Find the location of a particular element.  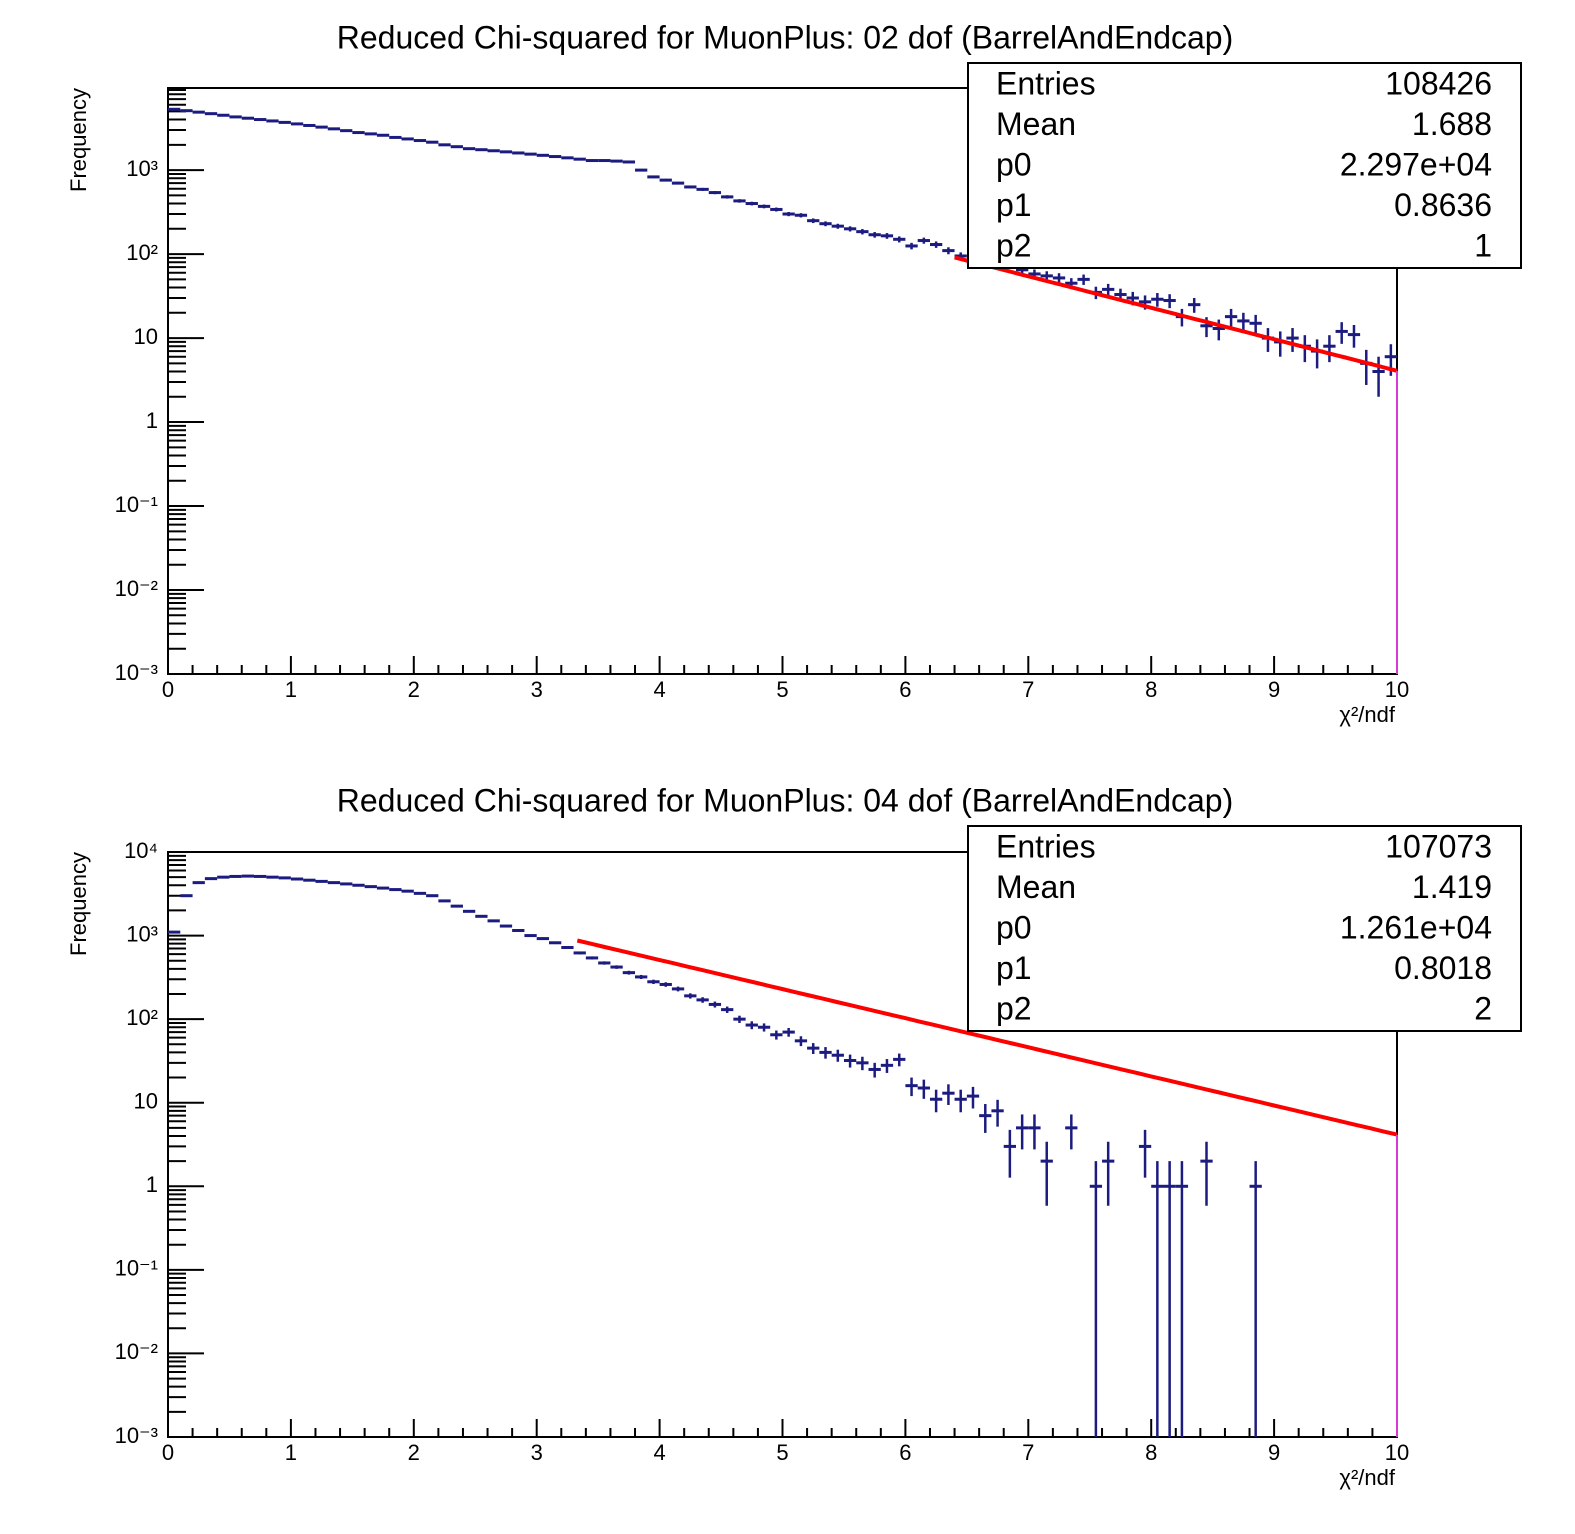

stats-value: 0.8636 is located at coordinates (1443, 205).